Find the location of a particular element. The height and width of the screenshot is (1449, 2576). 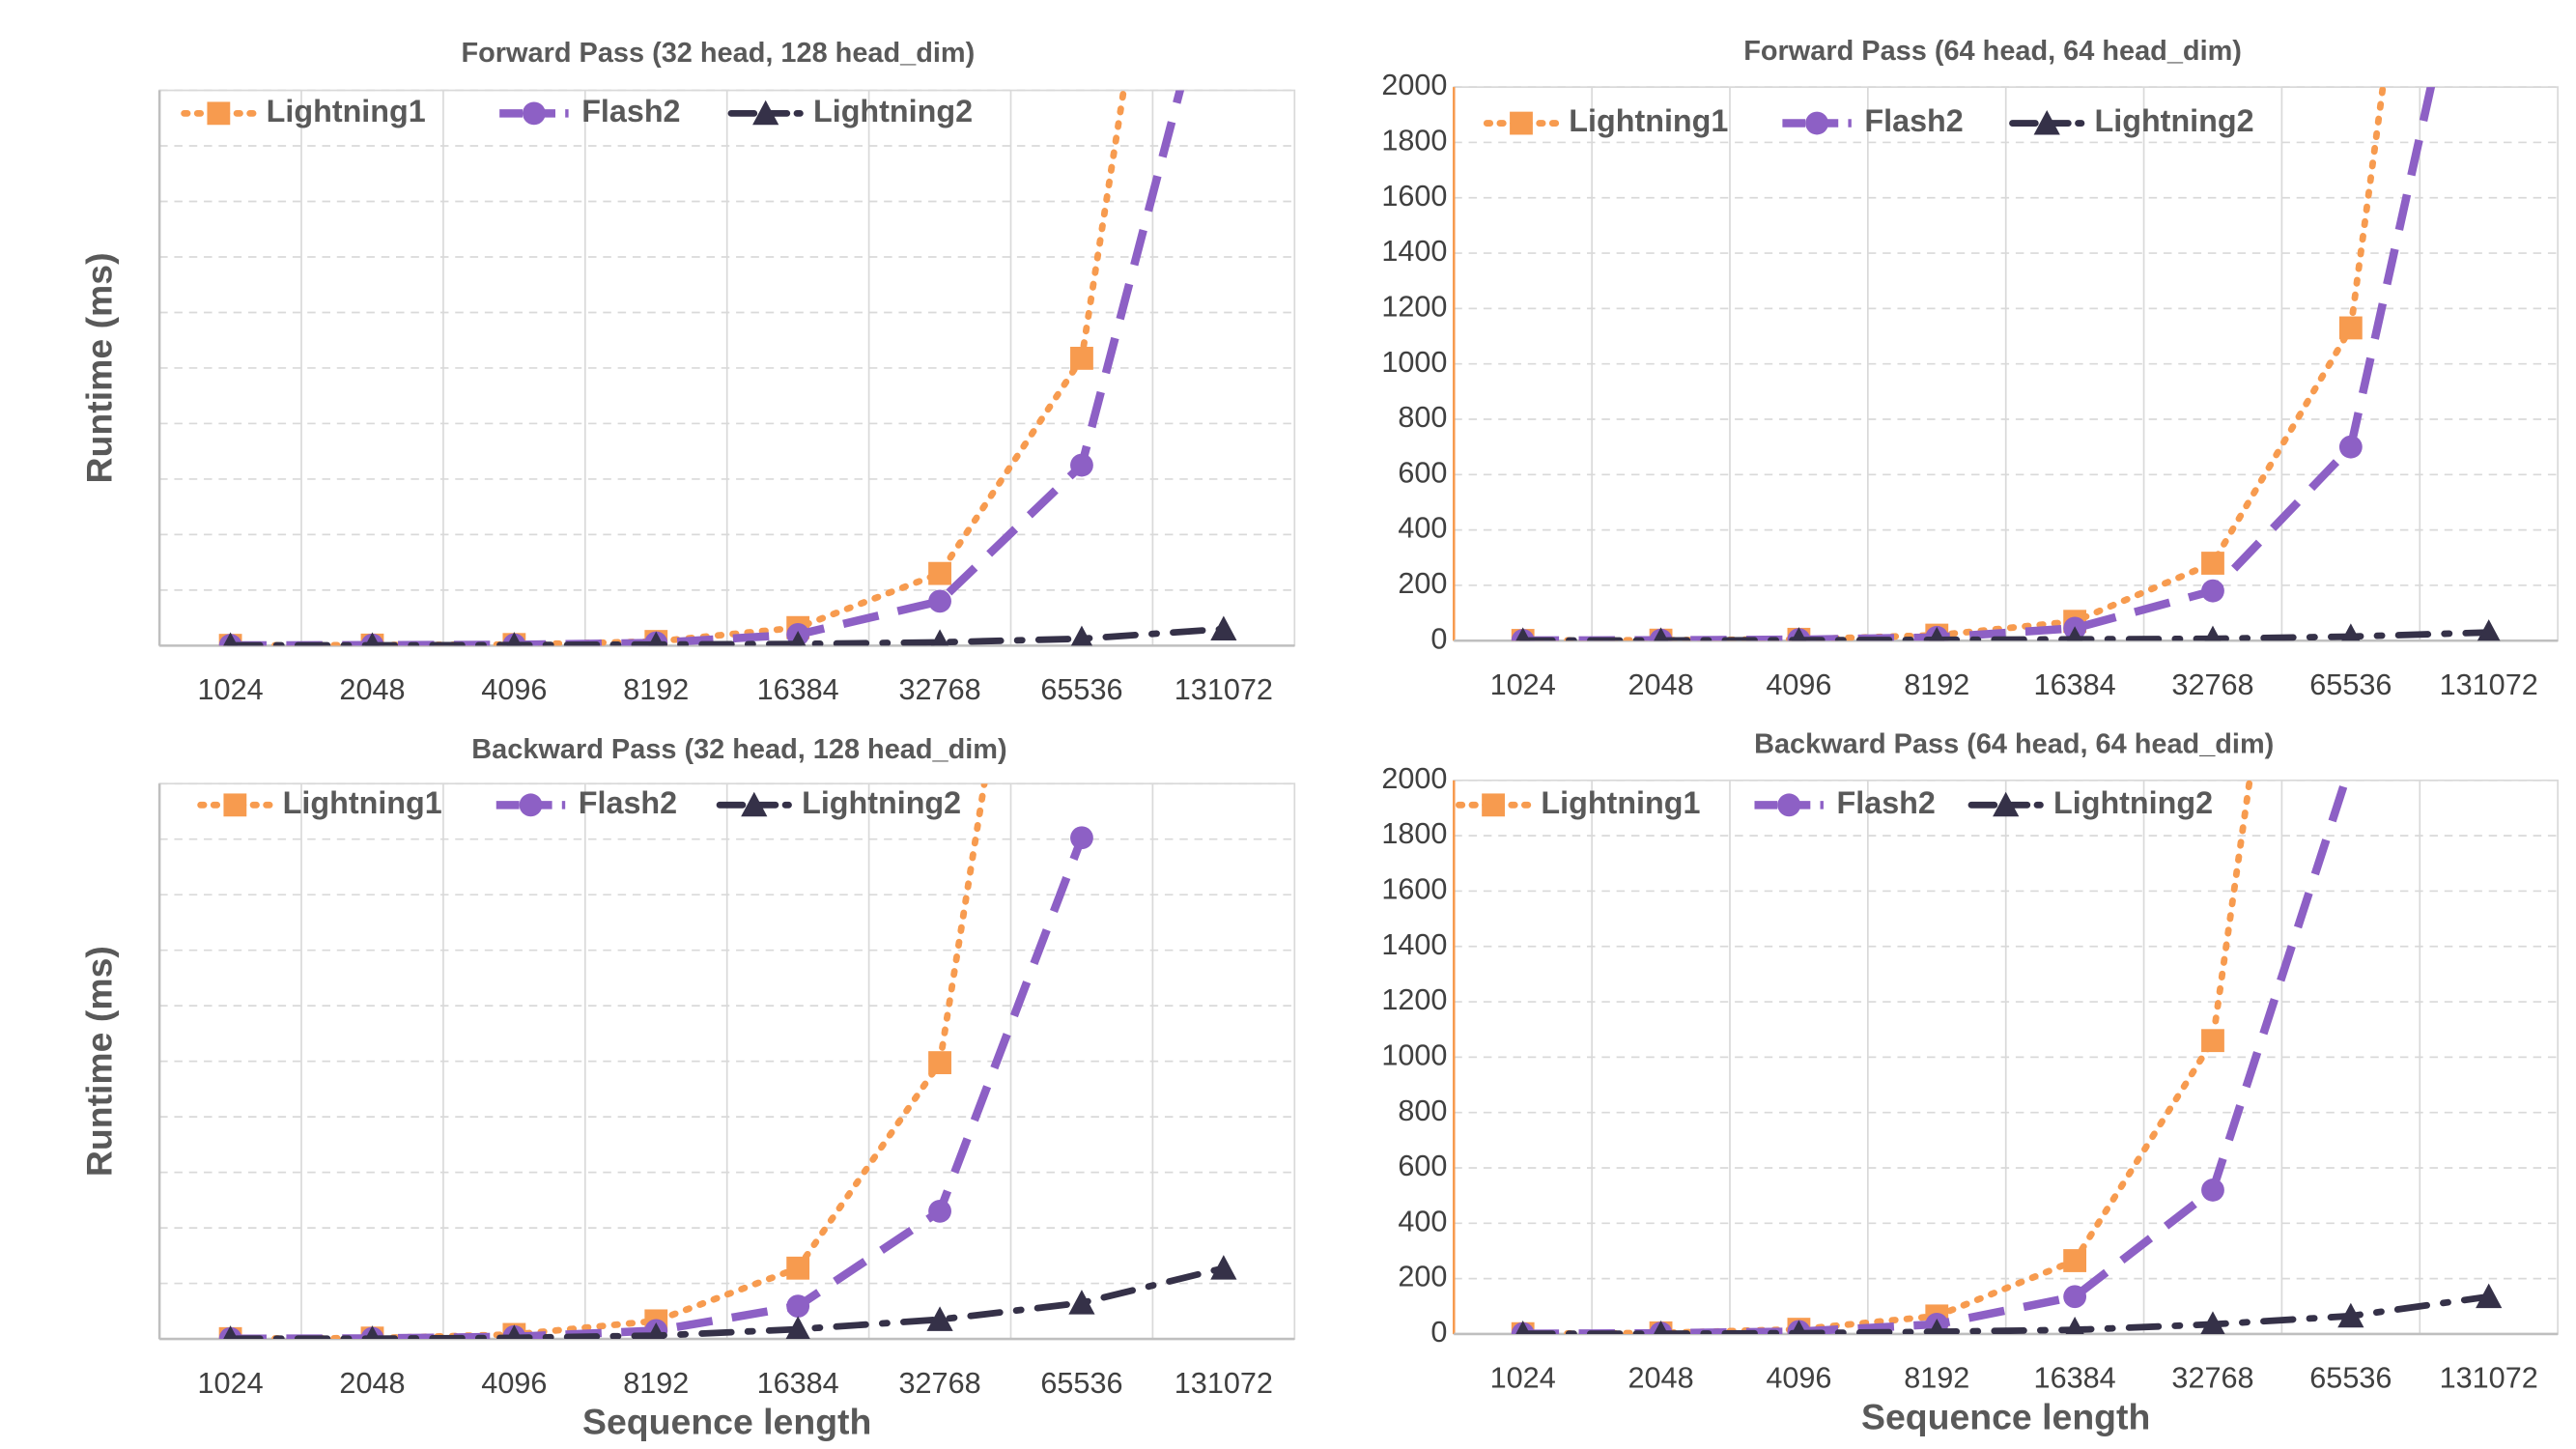

plot-area is located at coordinates (2006, 364).